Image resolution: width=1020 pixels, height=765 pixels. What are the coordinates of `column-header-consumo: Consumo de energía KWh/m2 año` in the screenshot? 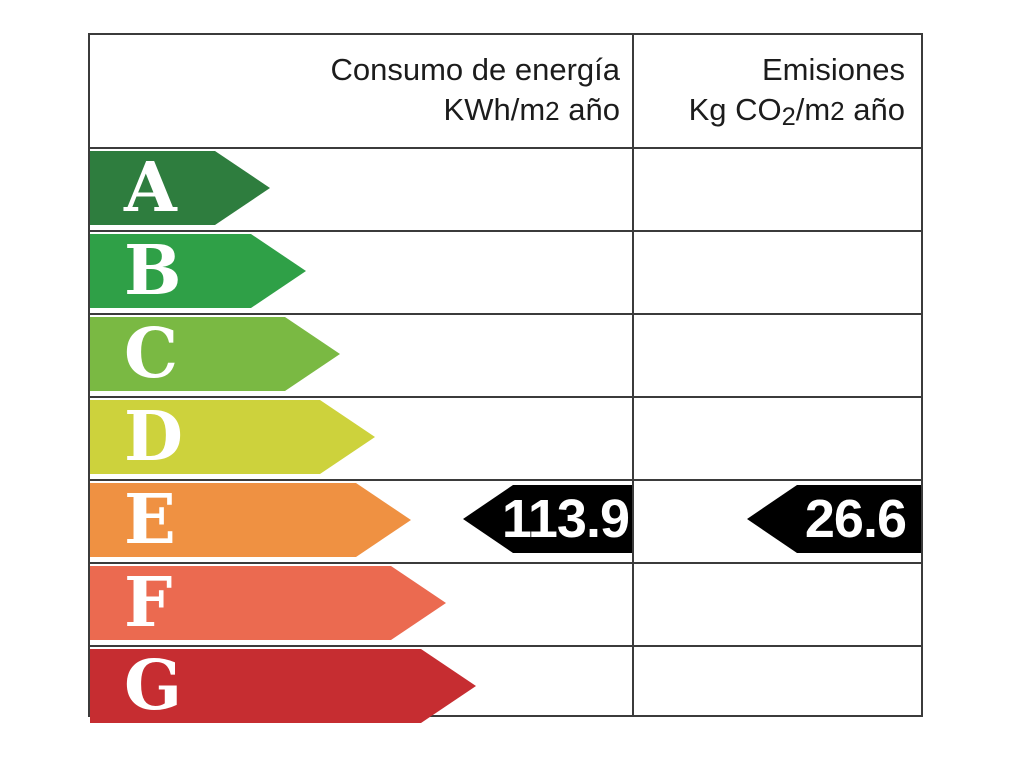 It's located at (362, 91).